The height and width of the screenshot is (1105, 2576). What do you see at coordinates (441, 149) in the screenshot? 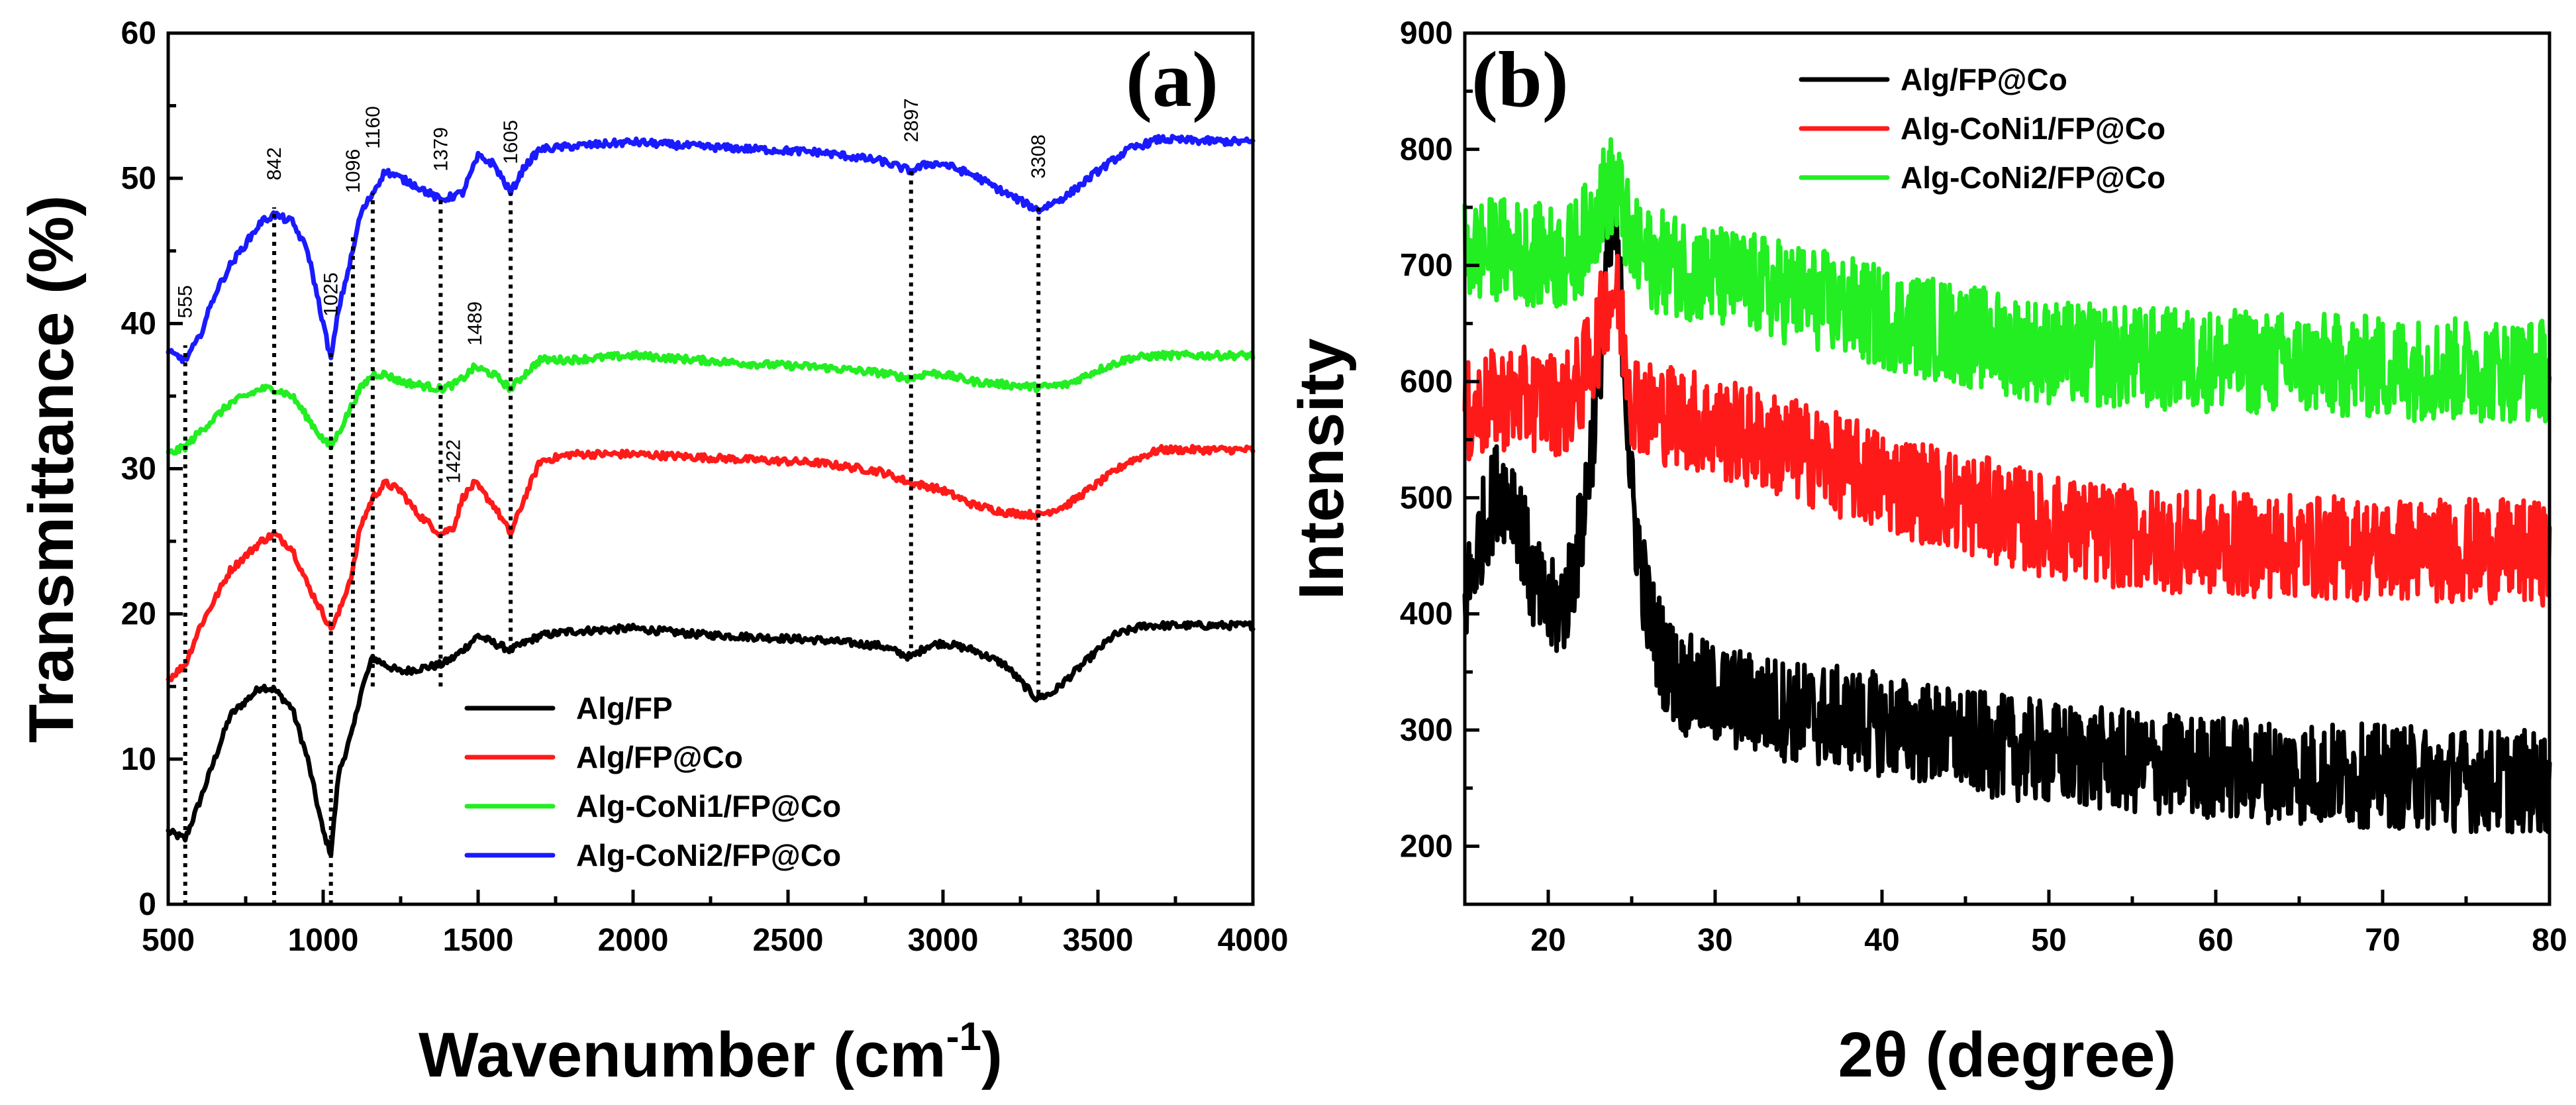
I see `peak-label-1379: 1379` at bounding box center [441, 149].